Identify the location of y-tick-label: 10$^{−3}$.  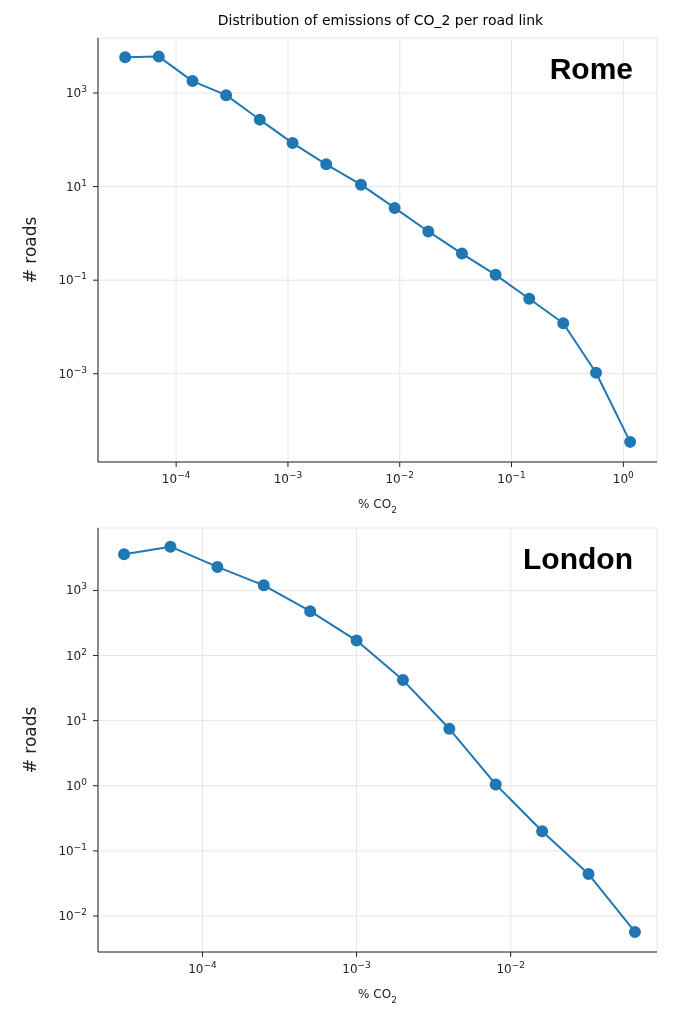
(72, 372).